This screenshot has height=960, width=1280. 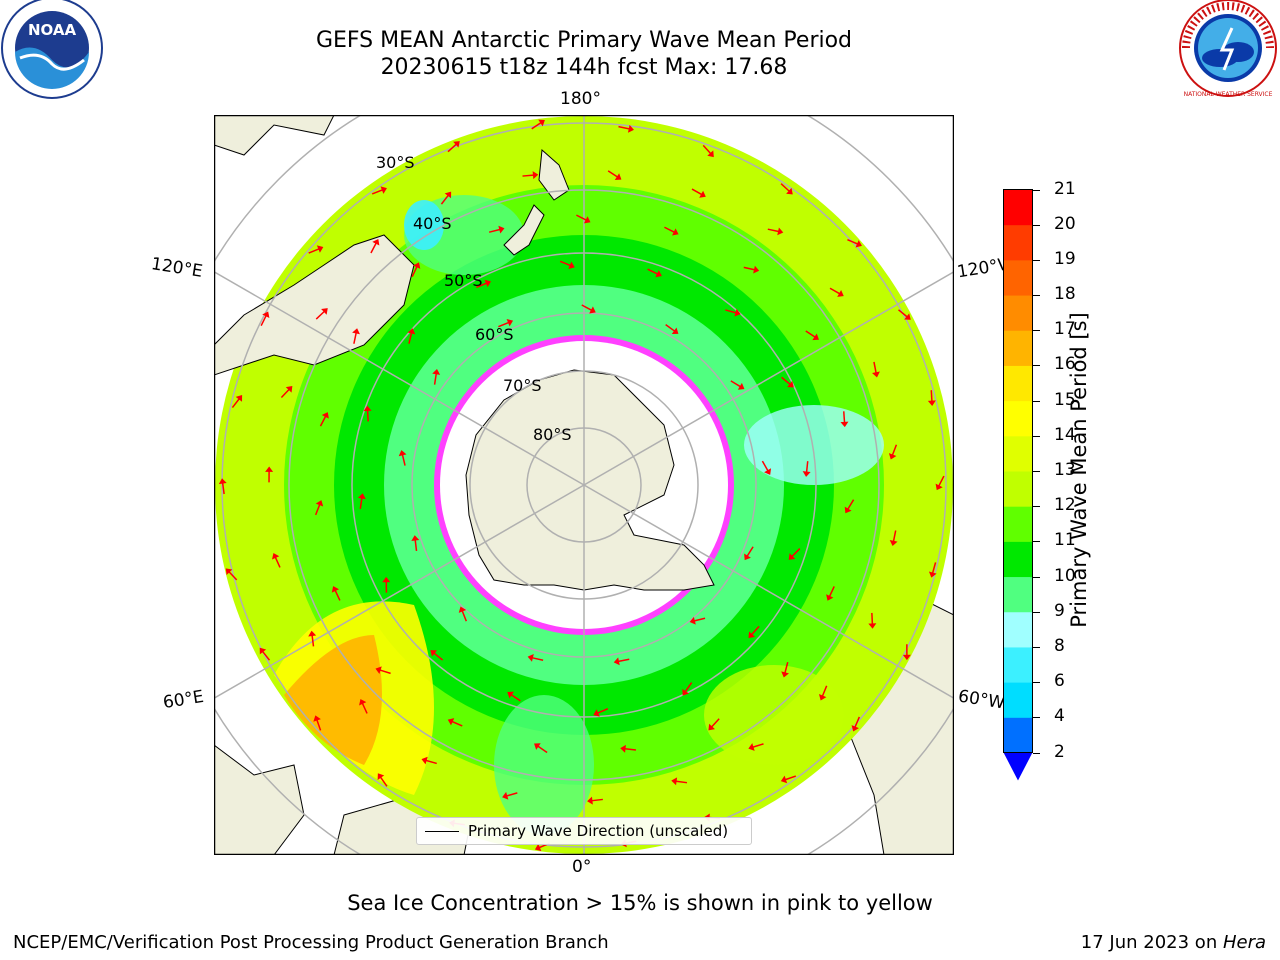 I want to click on nws-logo: NATIONAL WEATHER SERVICE, so click(x=1228, y=49).